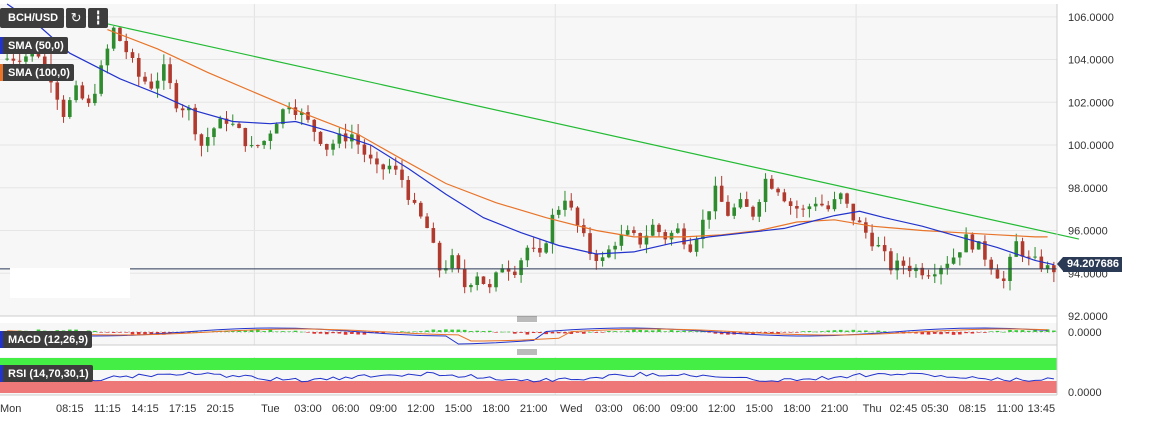 The height and width of the screenshot is (432, 1149). What do you see at coordinates (34, 45) in the screenshot?
I see `legend-sma50: SMA (50,0)` at bounding box center [34, 45].